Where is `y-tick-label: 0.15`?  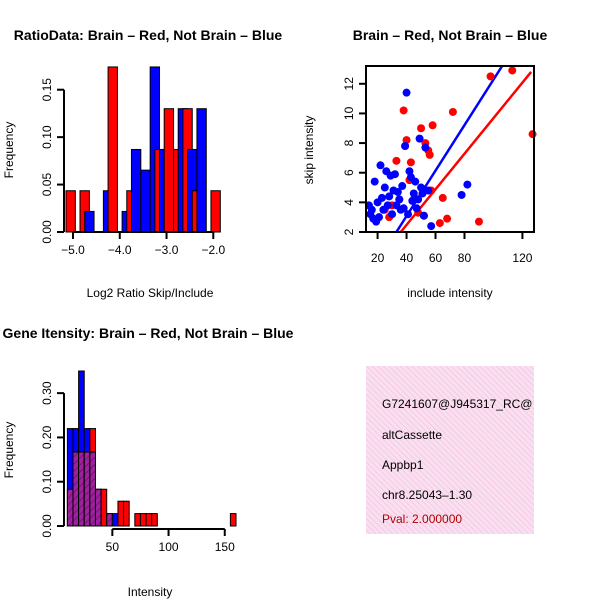
y-tick-label: 0.15 is located at coordinates (47, 90).